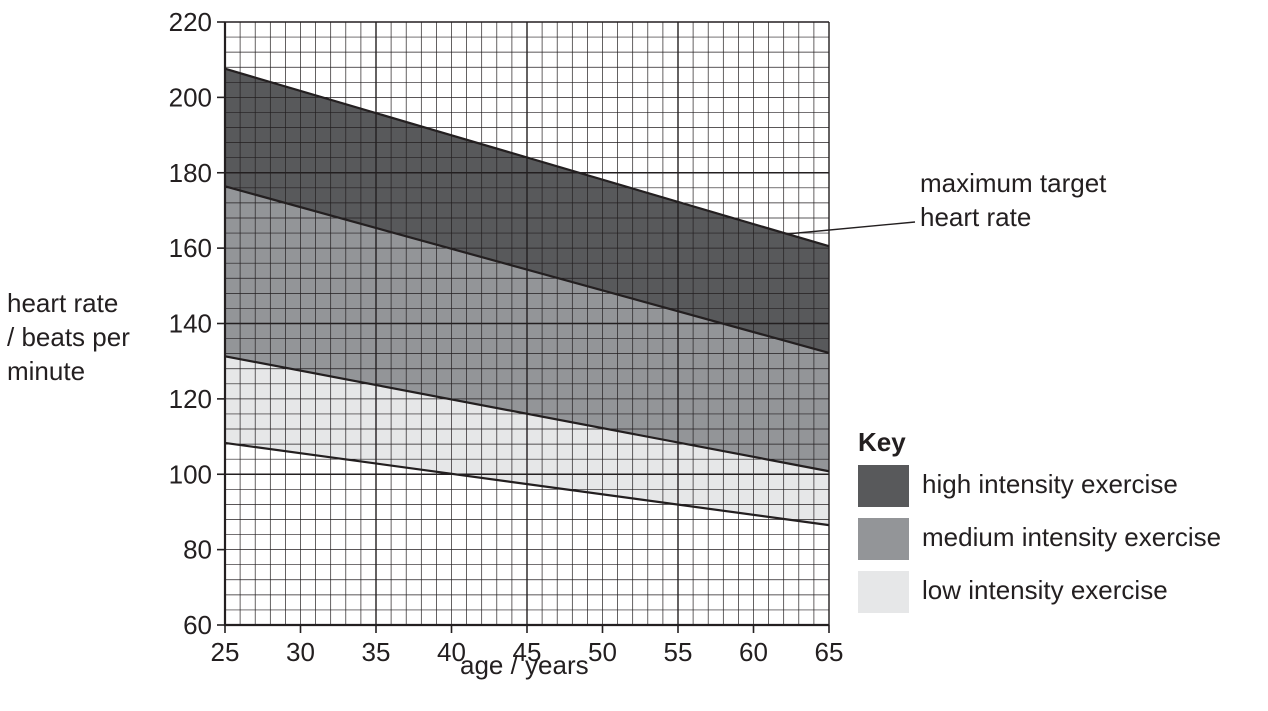 Image resolution: width=1268 pixels, height=711 pixels. Describe the element at coordinates (63, 303) in the screenshot. I see `y-axis-label-line-1: heart rate` at that location.